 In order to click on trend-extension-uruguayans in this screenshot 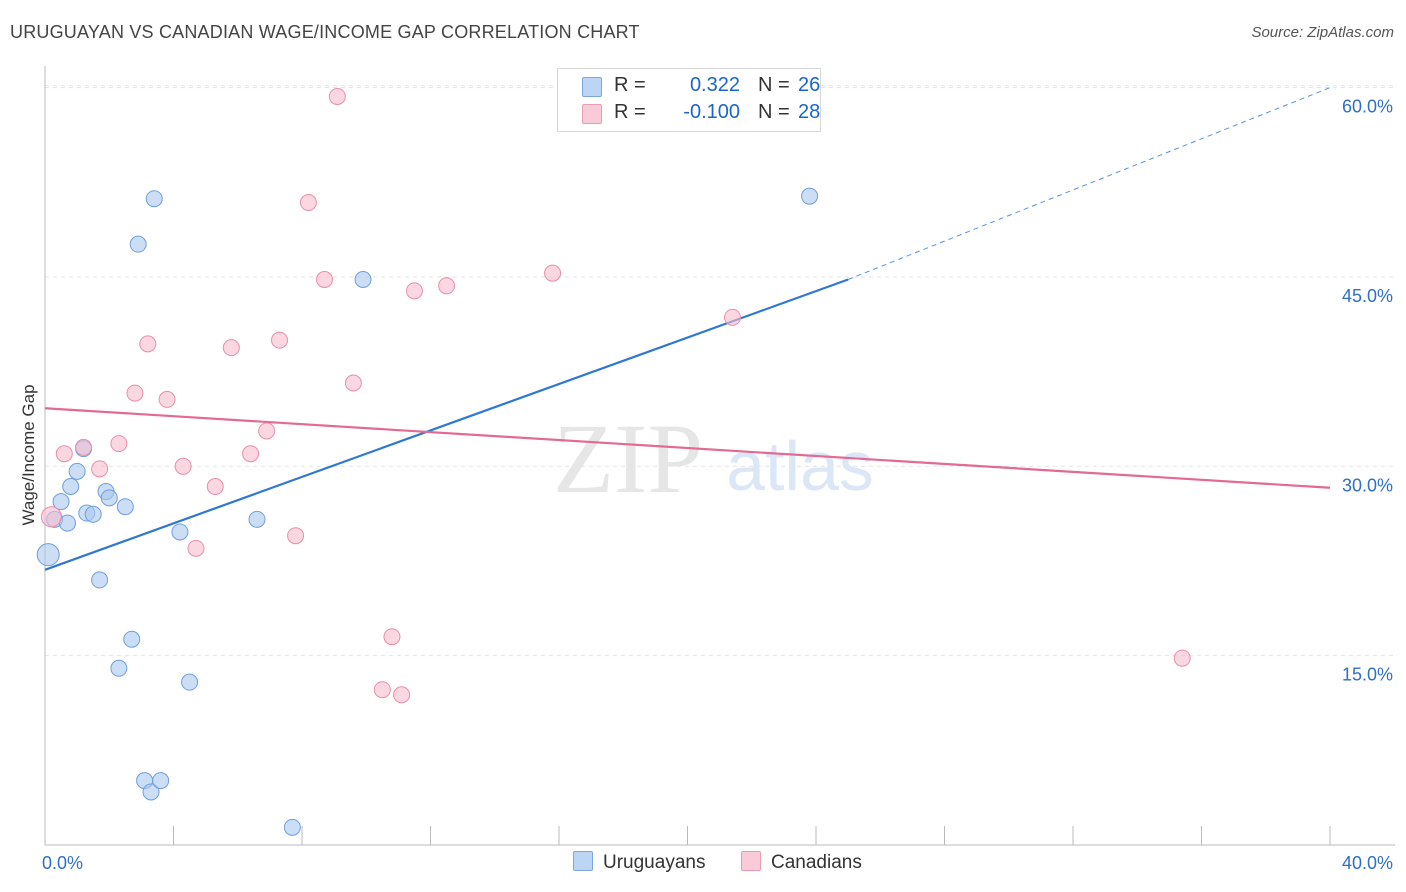, I will do `click(1089, 183)`.